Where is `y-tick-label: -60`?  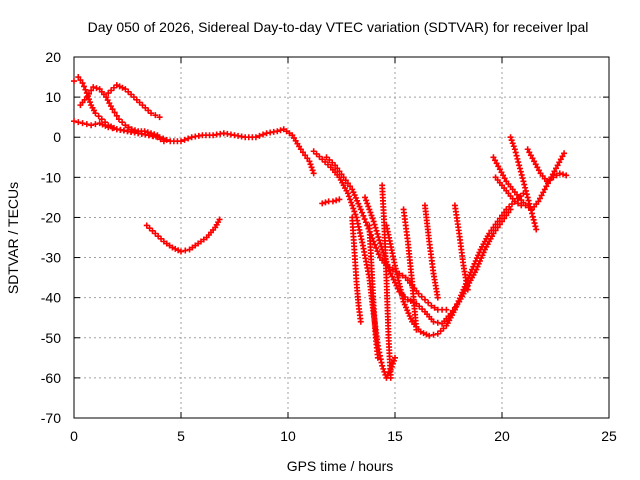
y-tick-label: -60 is located at coordinates (51, 378).